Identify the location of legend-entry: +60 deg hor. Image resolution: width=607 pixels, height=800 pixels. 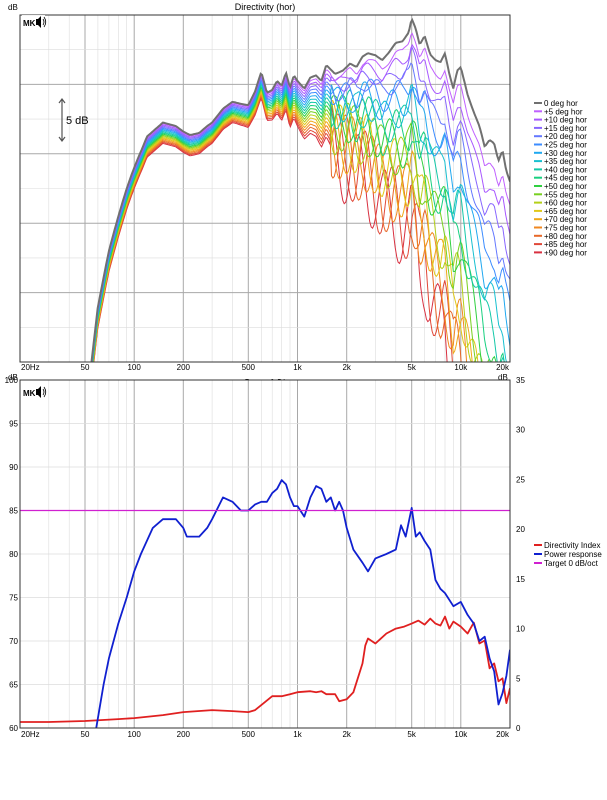
(565, 203).